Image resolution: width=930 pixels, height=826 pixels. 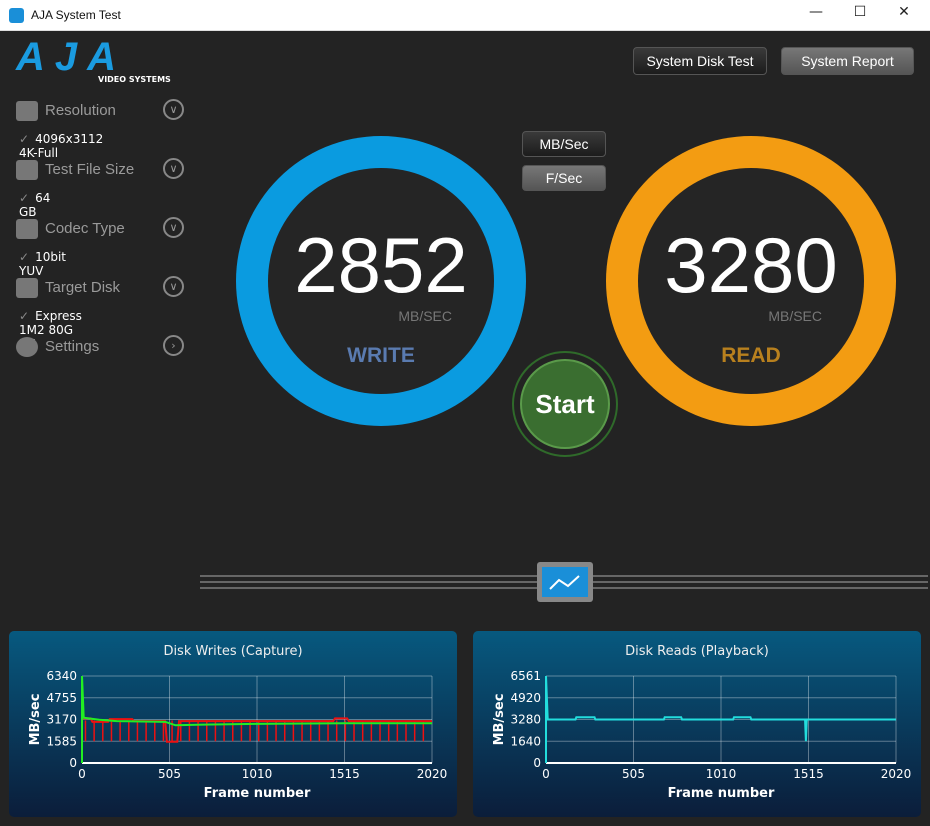 I want to click on codec-value: ✓ 10bit YUV, so click(x=42, y=264).